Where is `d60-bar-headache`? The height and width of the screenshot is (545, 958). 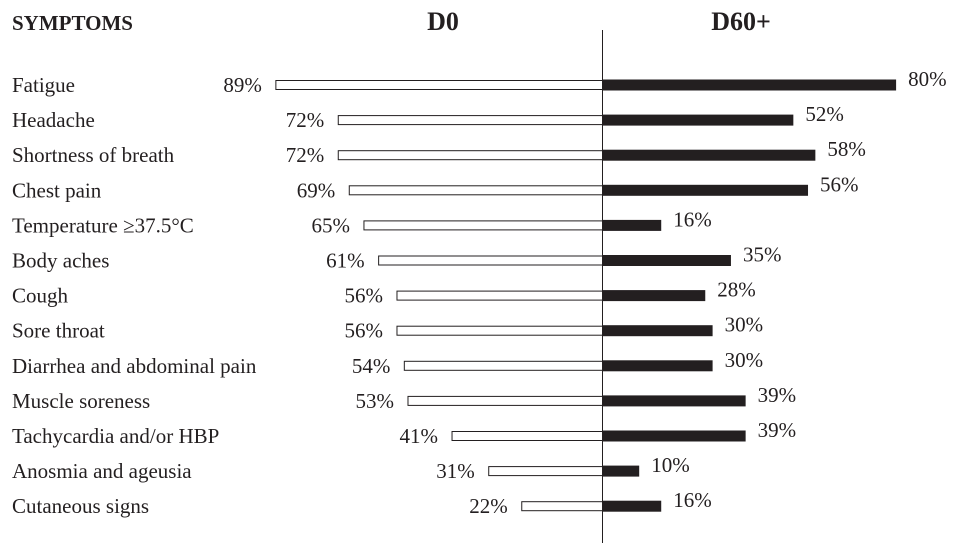 d60-bar-headache is located at coordinates (698, 120).